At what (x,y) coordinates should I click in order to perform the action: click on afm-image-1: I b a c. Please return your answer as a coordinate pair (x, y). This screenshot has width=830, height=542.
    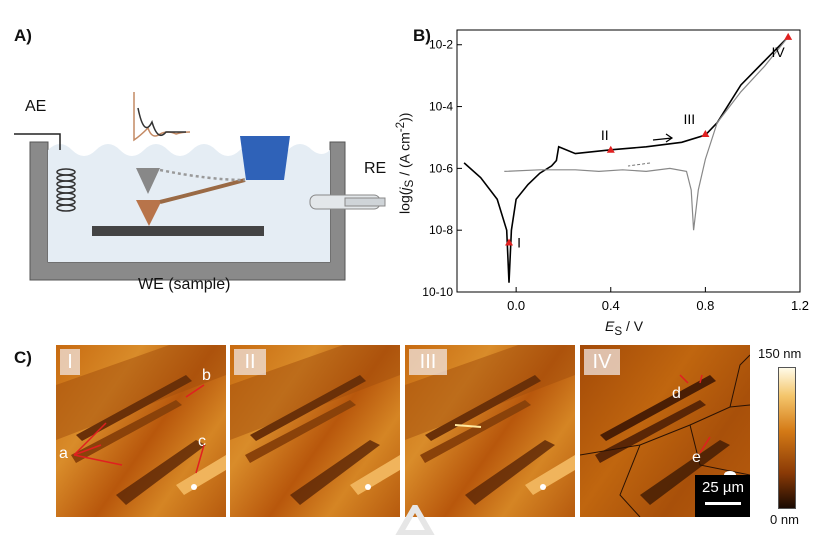
    Looking at the image, I should click on (141, 431).